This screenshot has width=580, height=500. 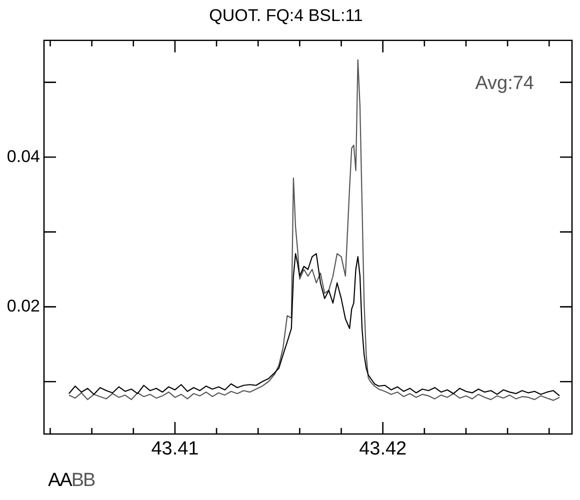 What do you see at coordinates (60, 480) in the screenshot?
I see `text: AA` at bounding box center [60, 480].